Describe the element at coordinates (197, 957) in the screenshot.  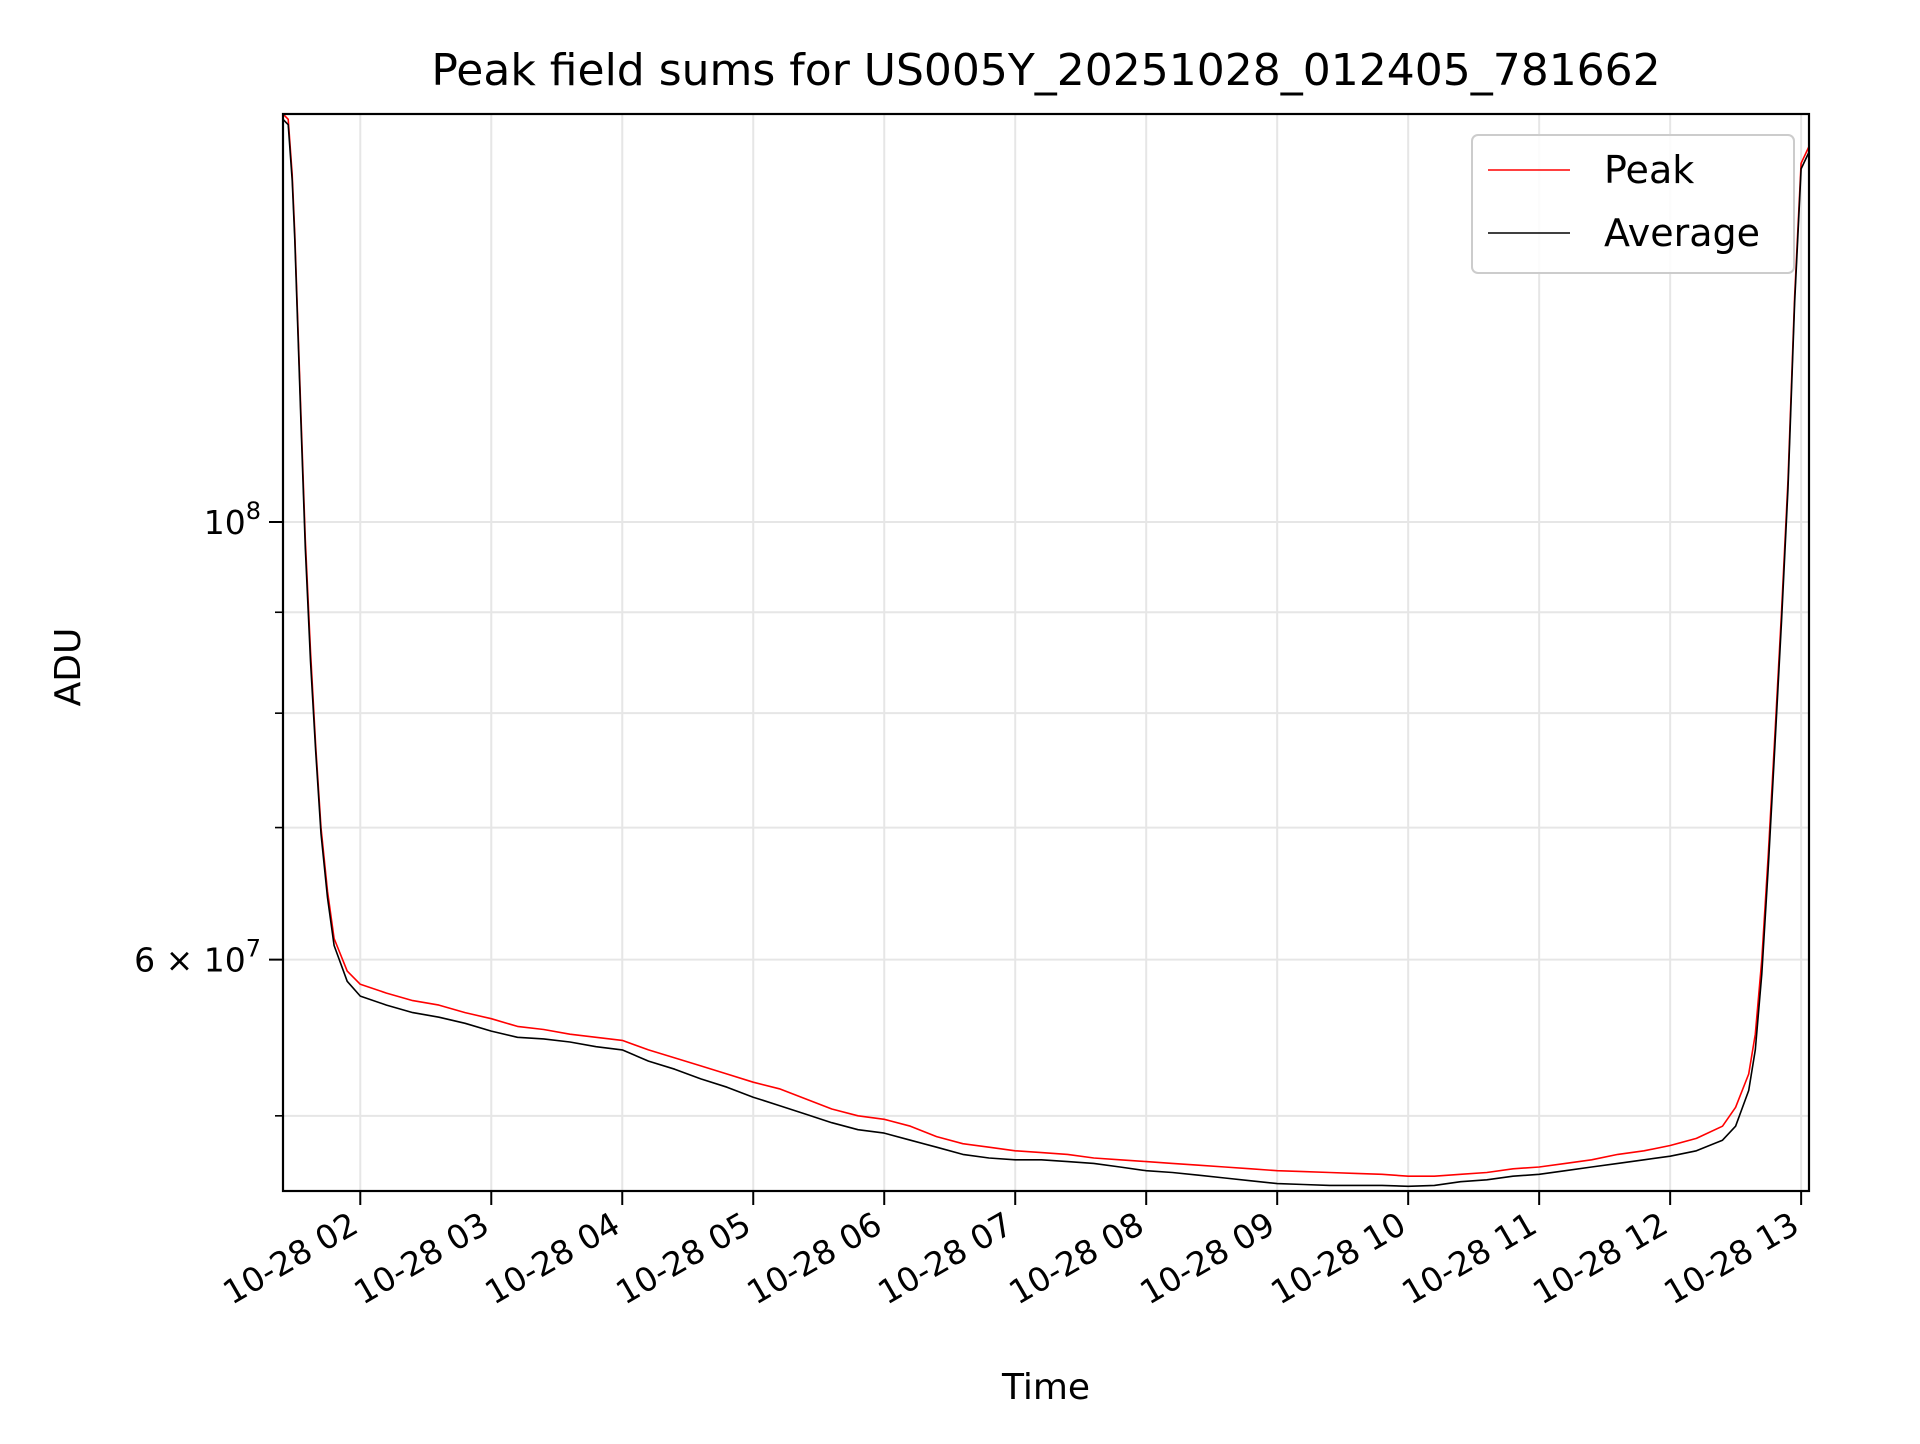
I see `y-tick-label: 6 × 107` at that location.